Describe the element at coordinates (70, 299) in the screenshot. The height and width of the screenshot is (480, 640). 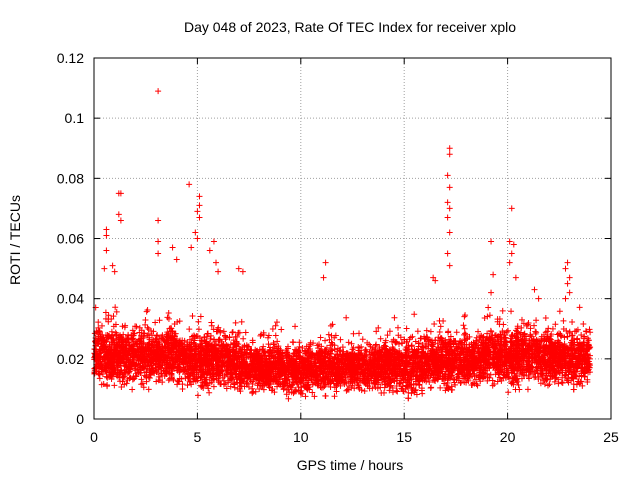
I see `y-tick-label: 0.04` at that location.